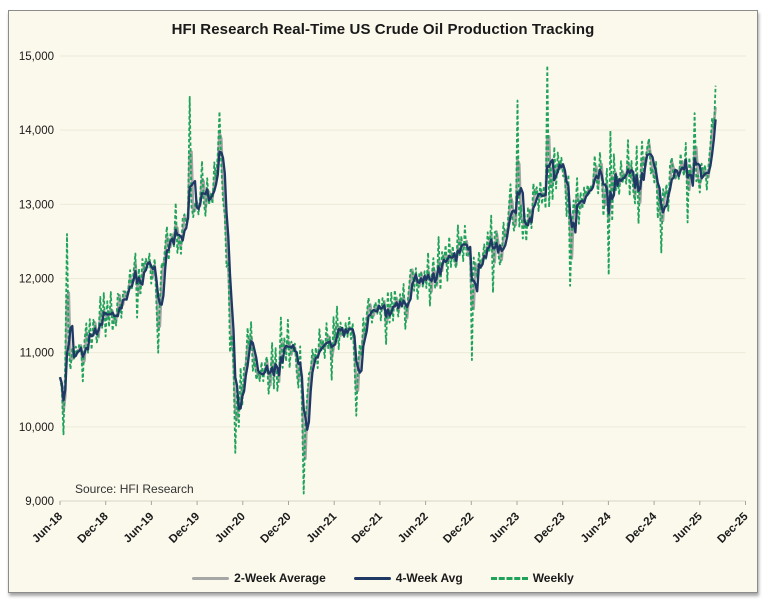 This screenshot has width=768, height=606. What do you see at coordinates (322, 527) in the screenshot?
I see `x-tick-label: Jun-21` at bounding box center [322, 527].